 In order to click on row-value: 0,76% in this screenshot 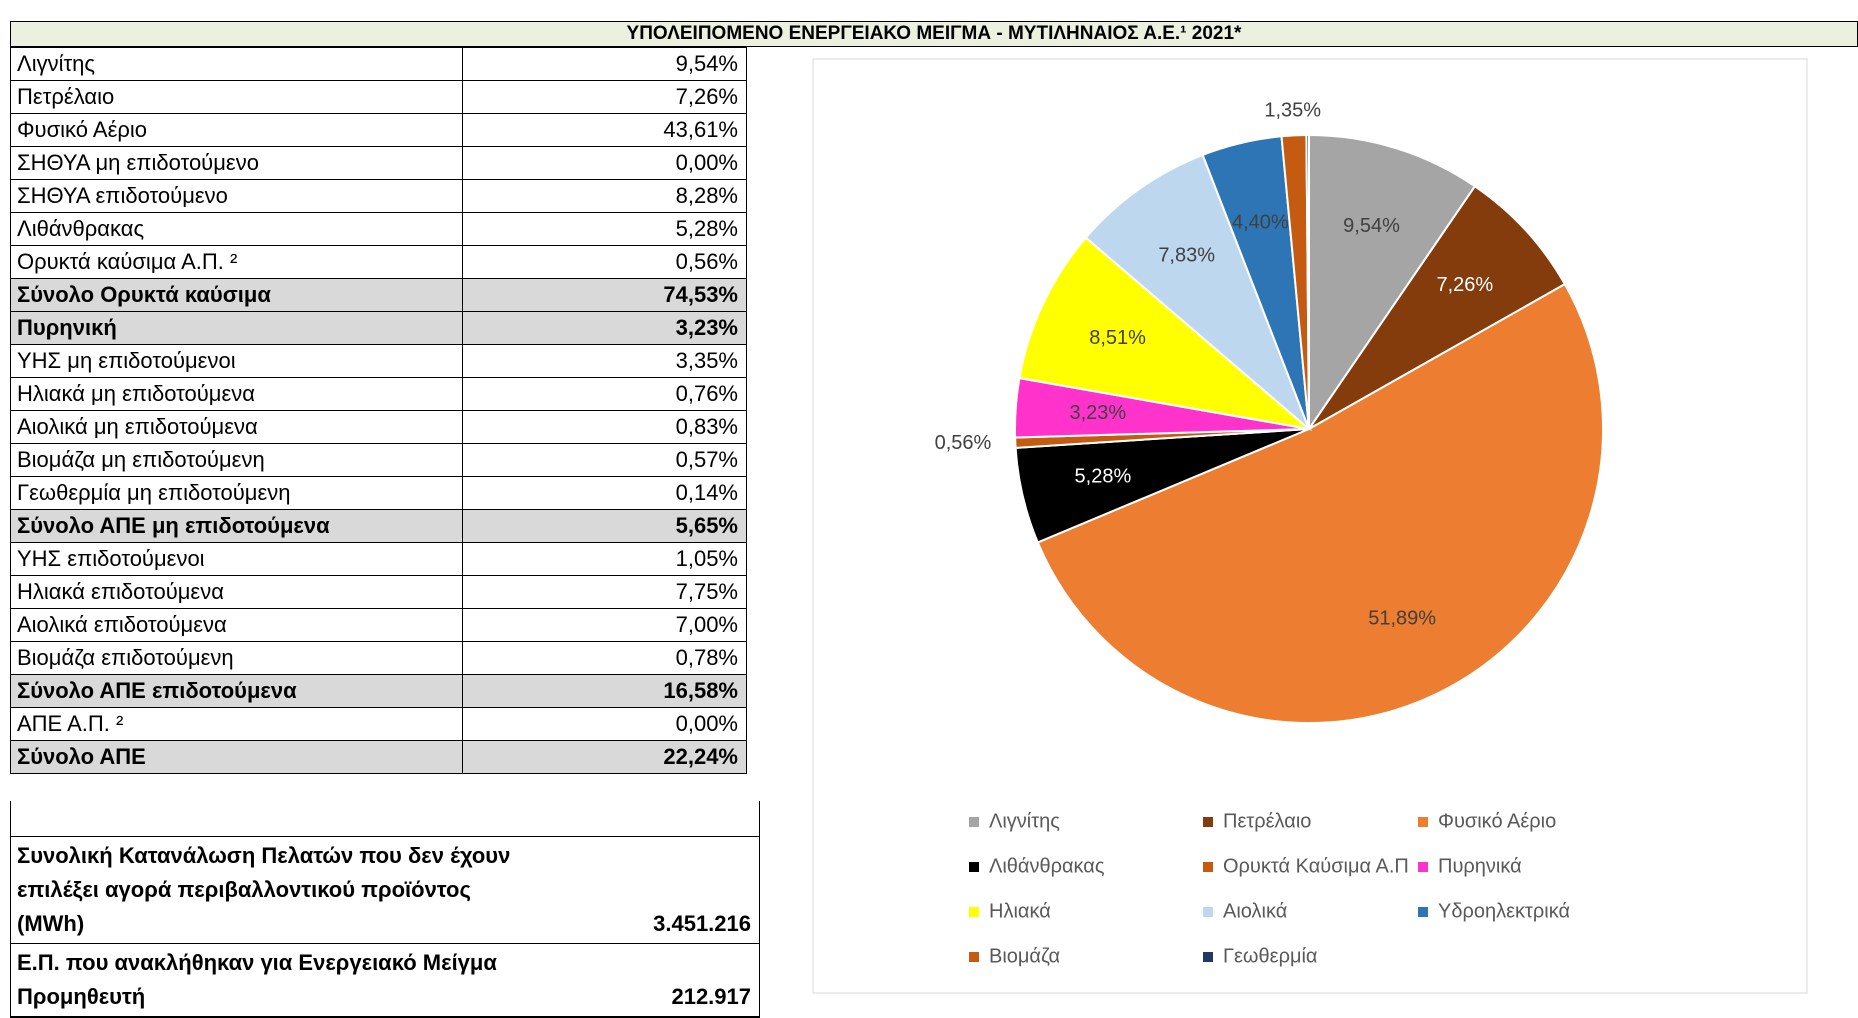, I will do `click(604, 394)`.